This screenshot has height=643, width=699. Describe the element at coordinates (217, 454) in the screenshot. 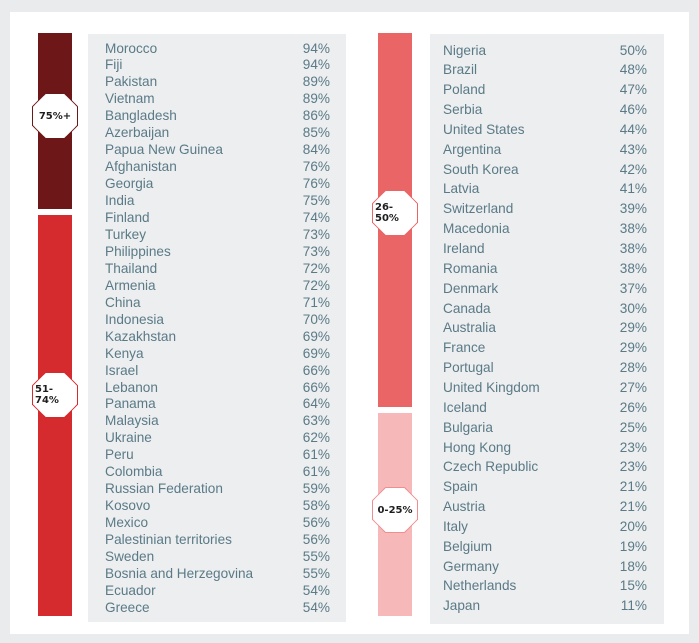

I see `country-row: Peru 61%` at that location.